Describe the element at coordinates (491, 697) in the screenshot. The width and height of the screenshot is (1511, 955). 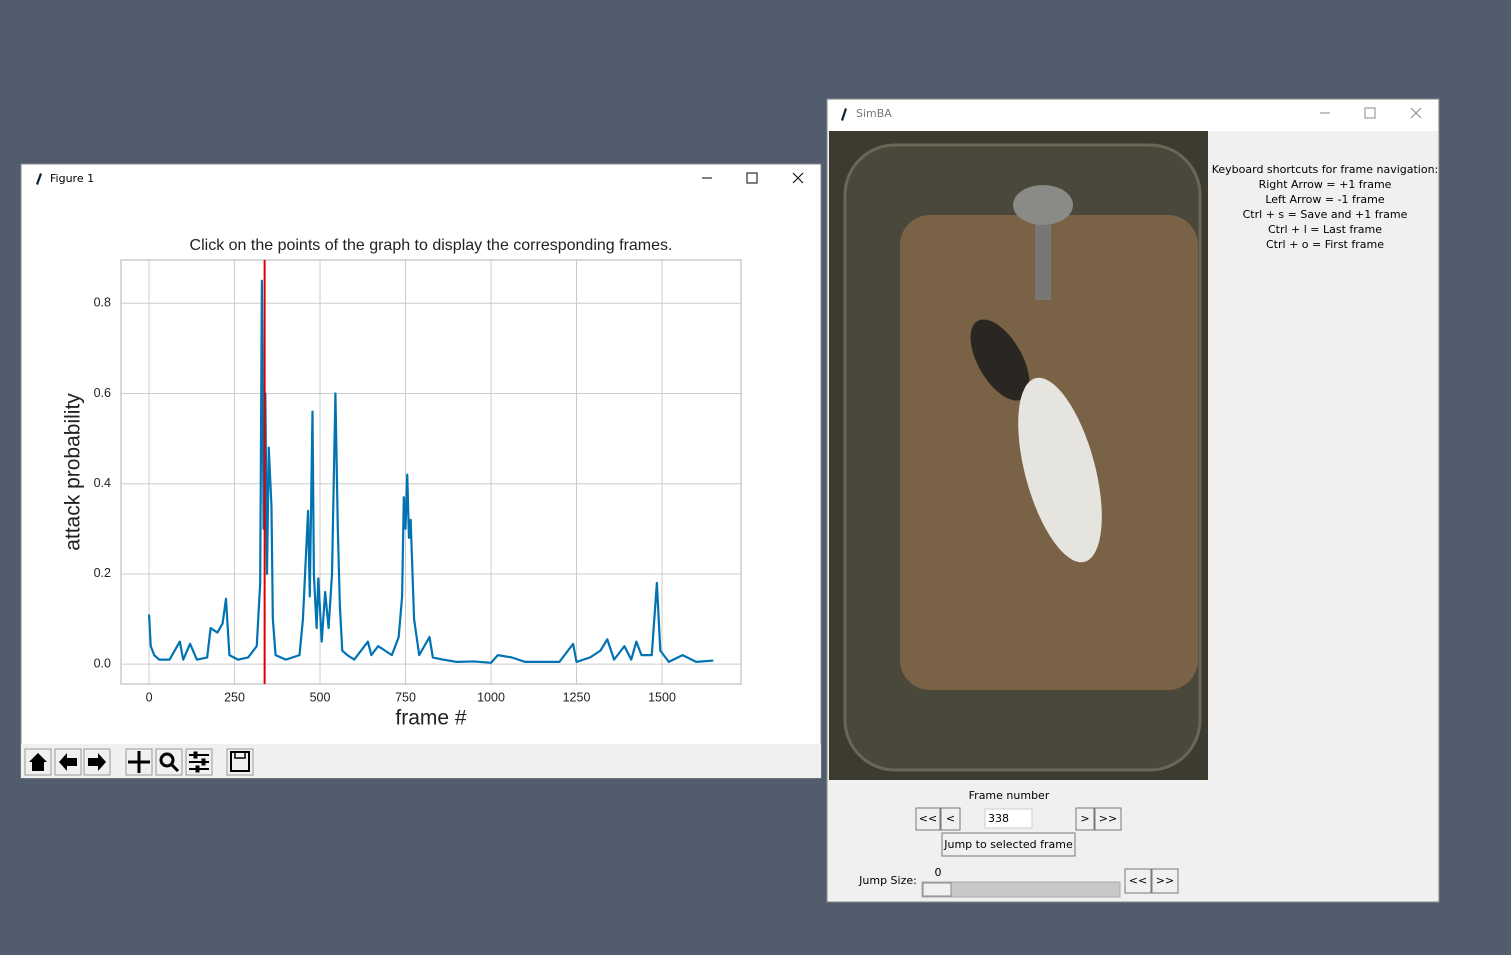
I see `x-tick-label: 1000` at that location.